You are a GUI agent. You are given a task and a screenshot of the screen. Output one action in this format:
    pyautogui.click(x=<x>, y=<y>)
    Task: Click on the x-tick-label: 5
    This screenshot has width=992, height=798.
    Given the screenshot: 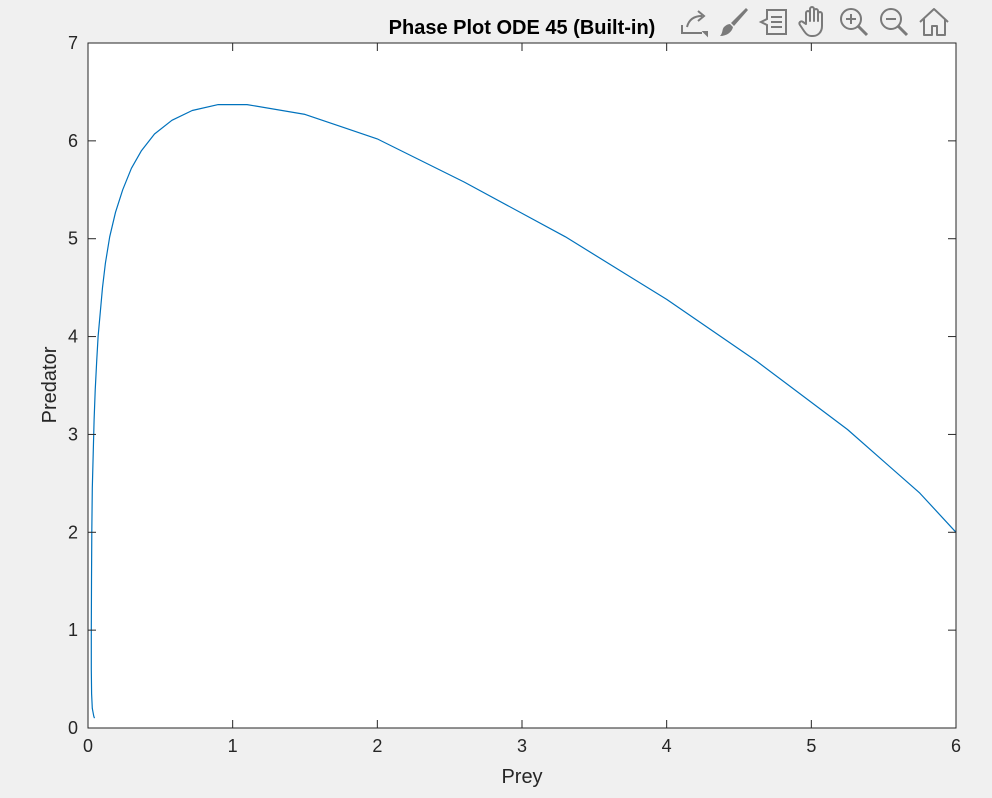 What is the action you would take?
    pyautogui.click(x=811, y=746)
    